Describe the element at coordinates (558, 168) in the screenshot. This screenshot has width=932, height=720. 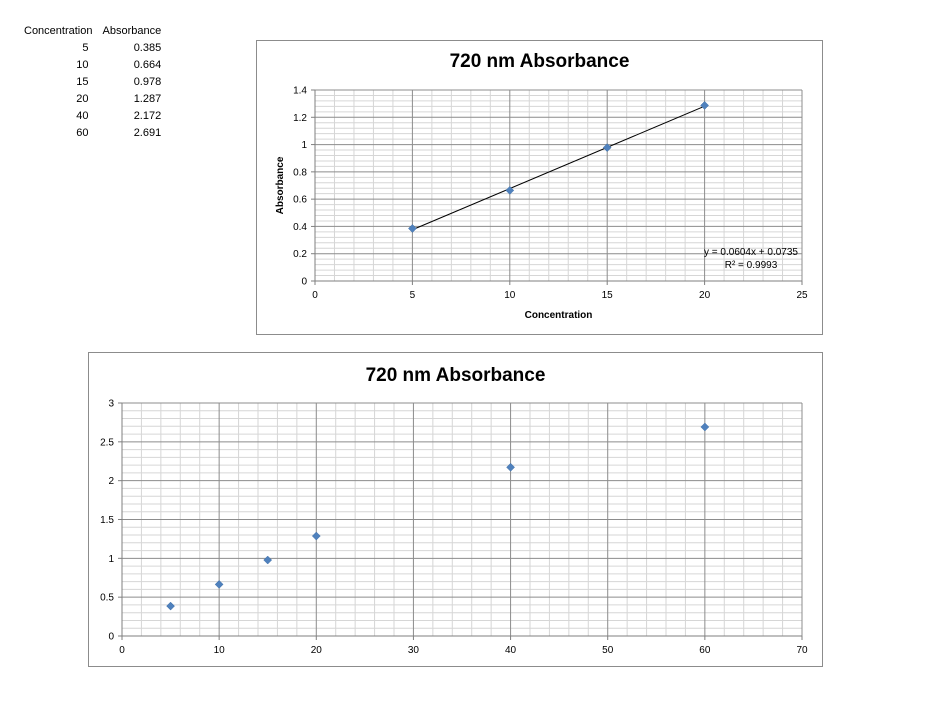
I see `trendline` at that location.